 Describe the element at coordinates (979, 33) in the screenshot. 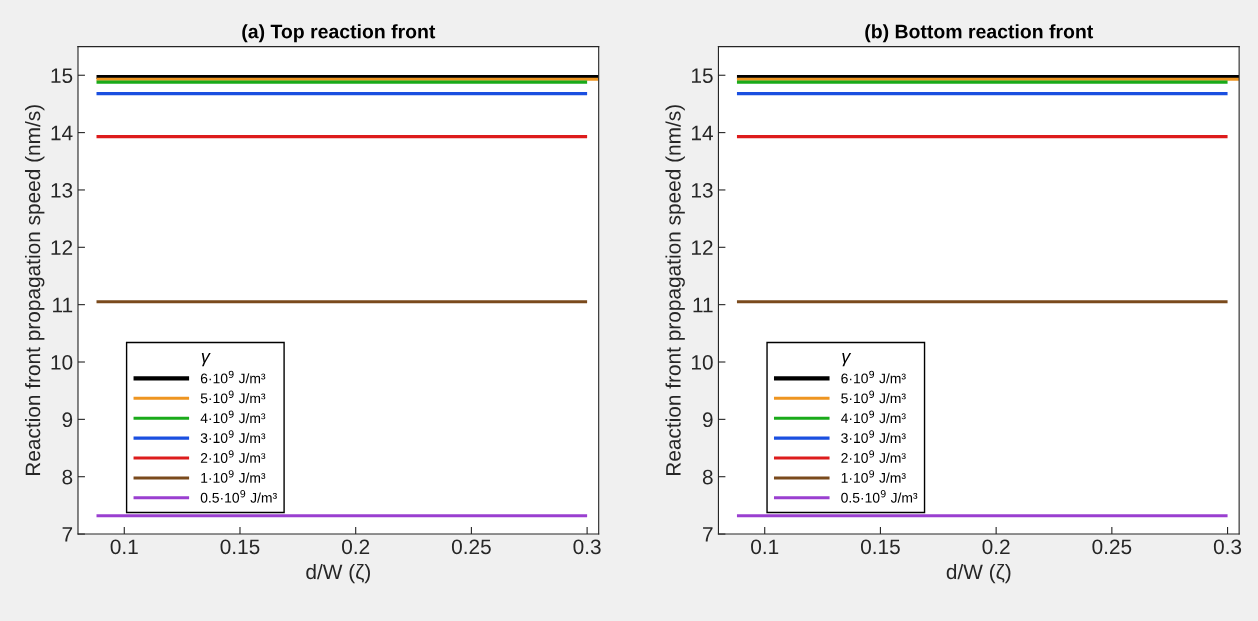

I see `chart-title: (b) Bottom reaction front` at that location.